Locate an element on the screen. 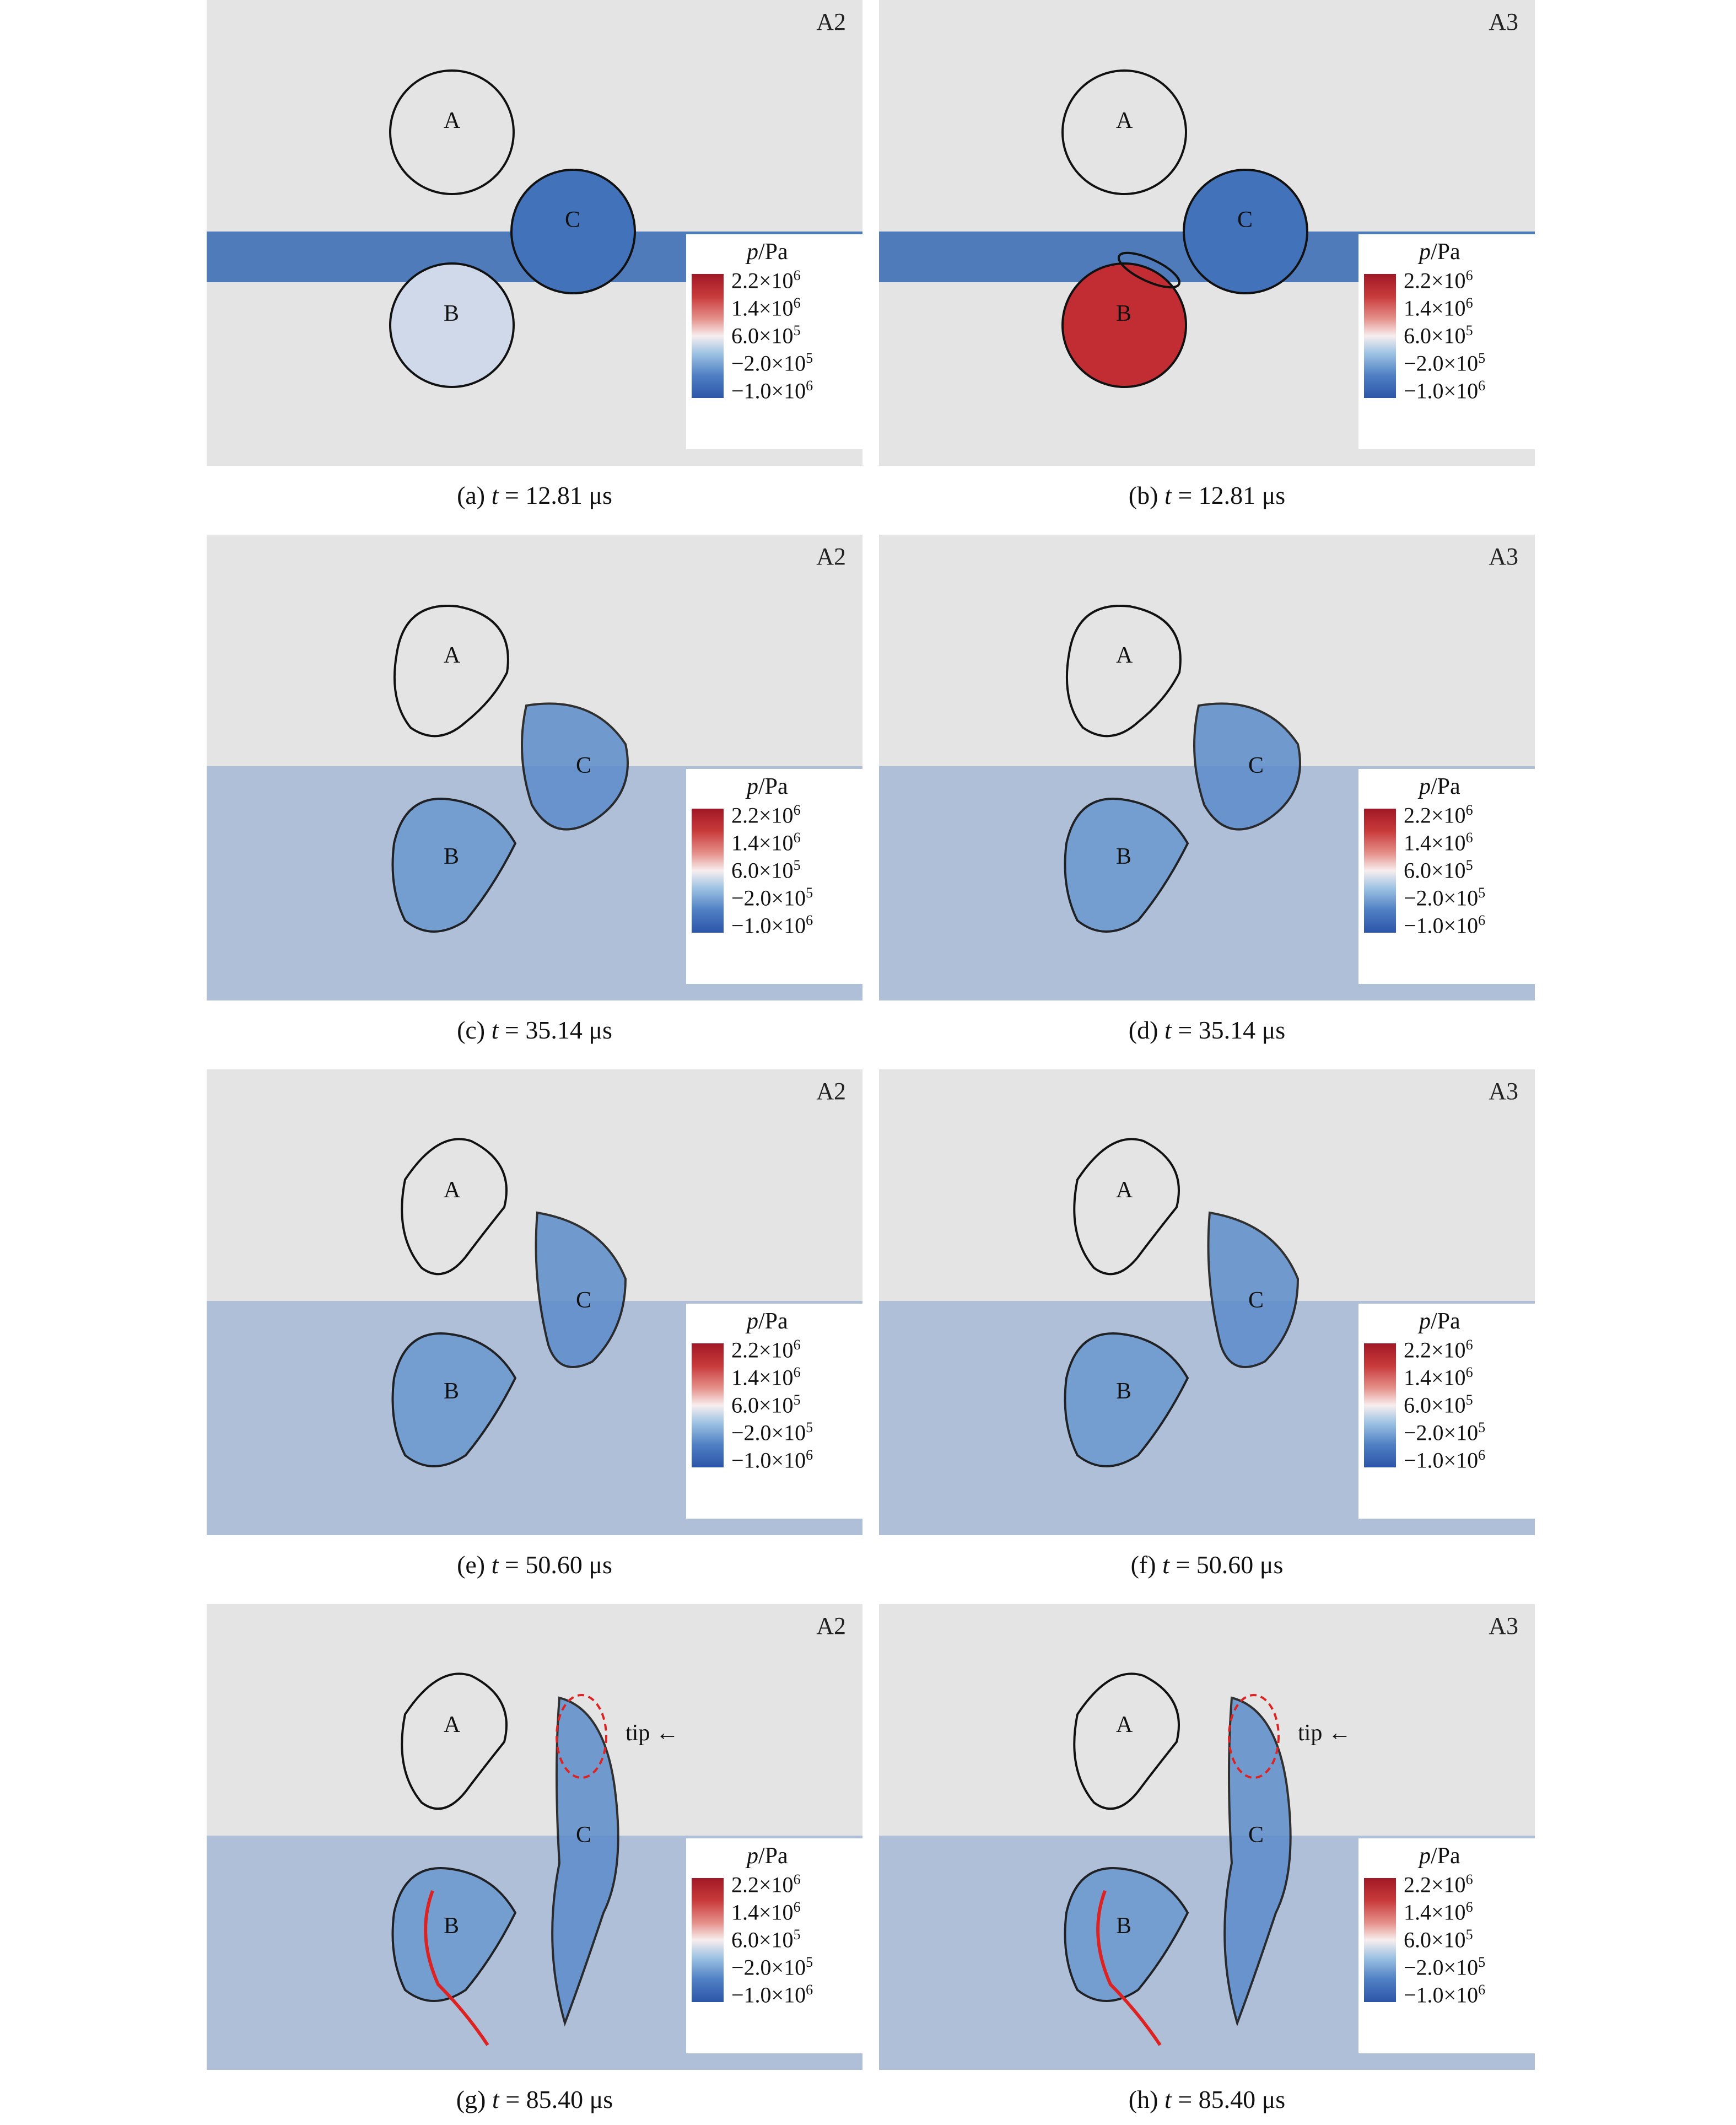  panel-caption: (d) t = 35.14 μs is located at coordinates (1207, 1030).